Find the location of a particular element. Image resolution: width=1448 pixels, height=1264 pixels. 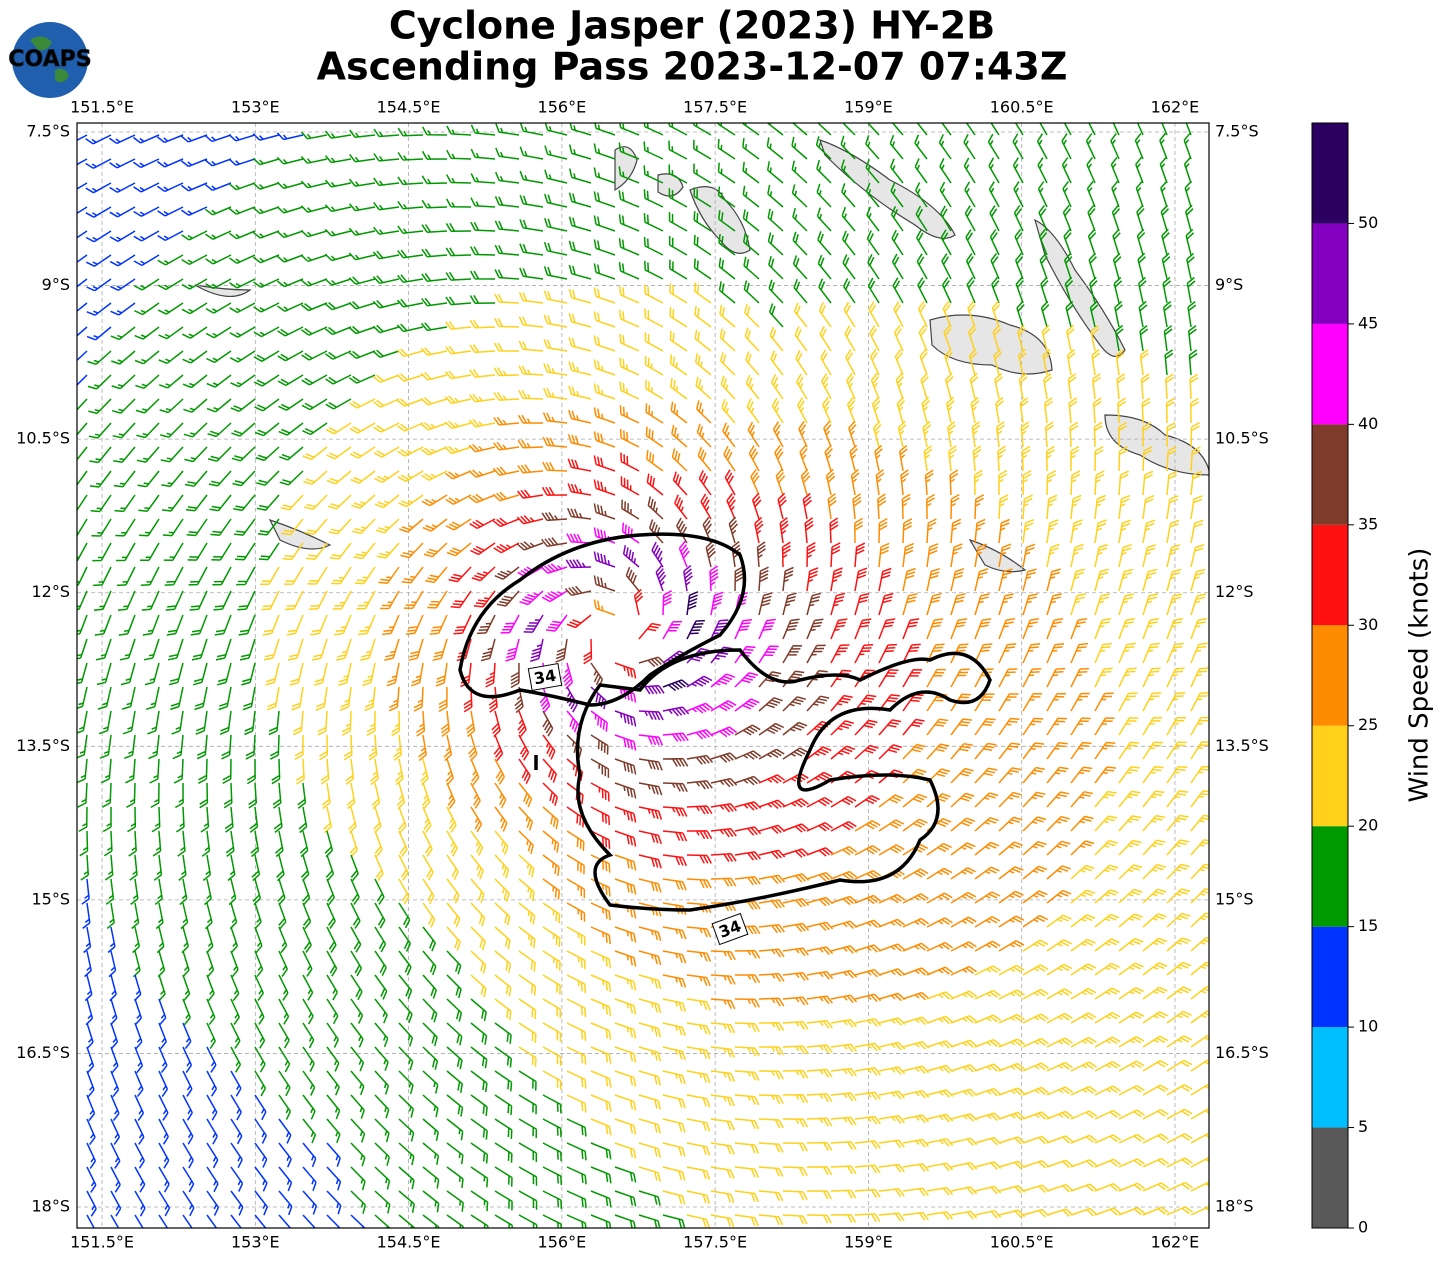

colorbar-tick-label: 15 is located at coordinates (1368, 925).